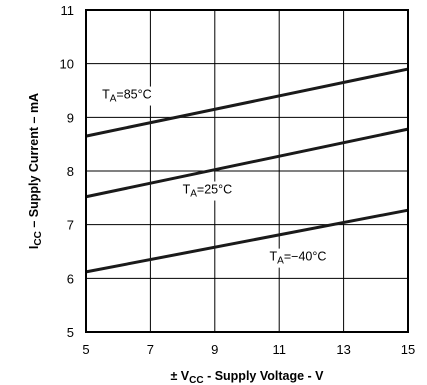 This screenshot has height=385, width=427. What do you see at coordinates (70, 225) in the screenshot?
I see `y-tick-label: 7` at bounding box center [70, 225].